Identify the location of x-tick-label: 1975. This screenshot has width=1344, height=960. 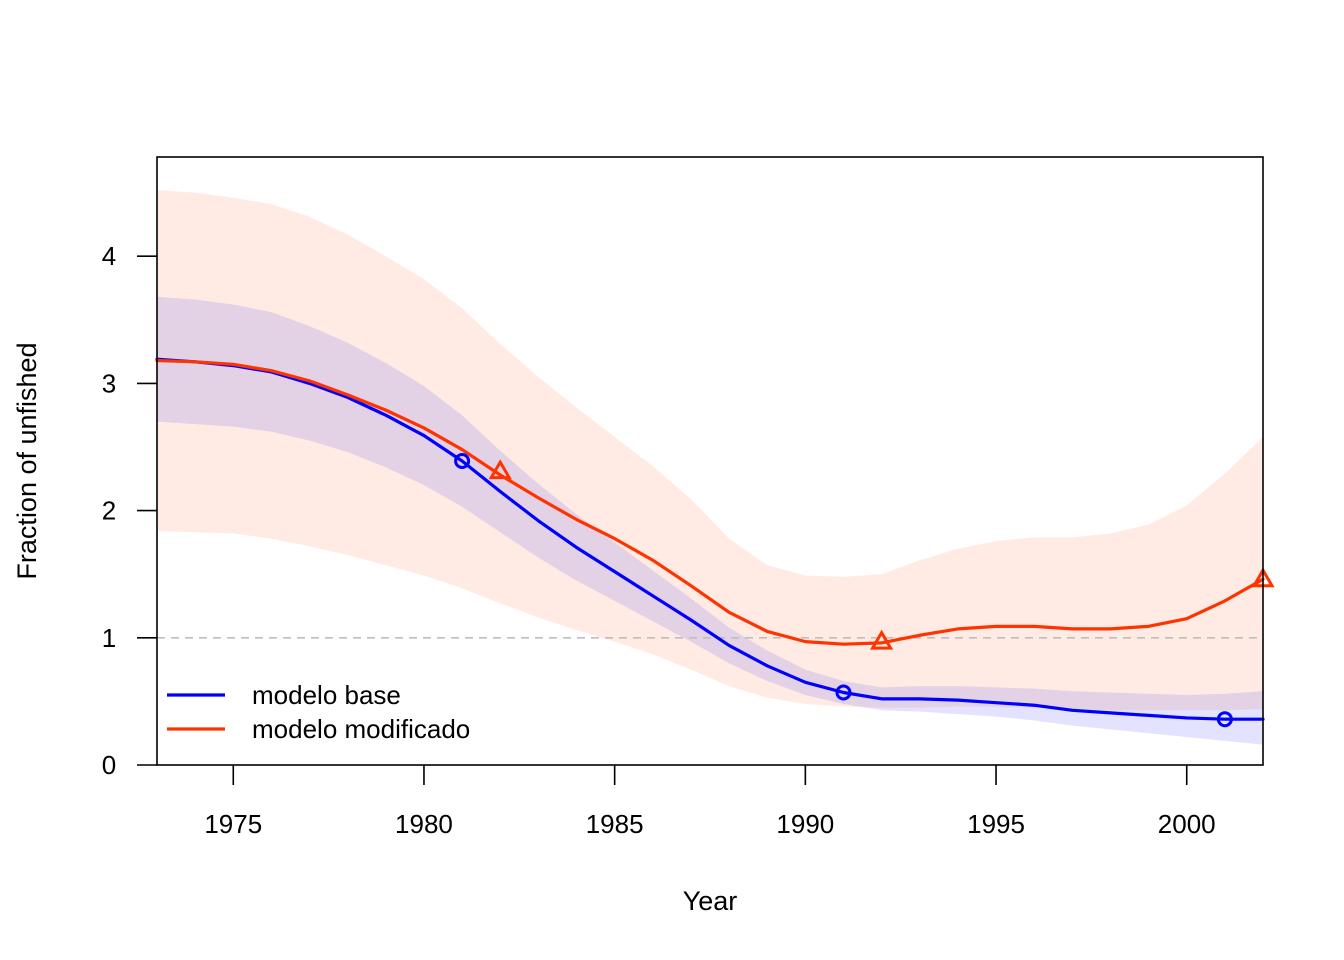
(233, 824).